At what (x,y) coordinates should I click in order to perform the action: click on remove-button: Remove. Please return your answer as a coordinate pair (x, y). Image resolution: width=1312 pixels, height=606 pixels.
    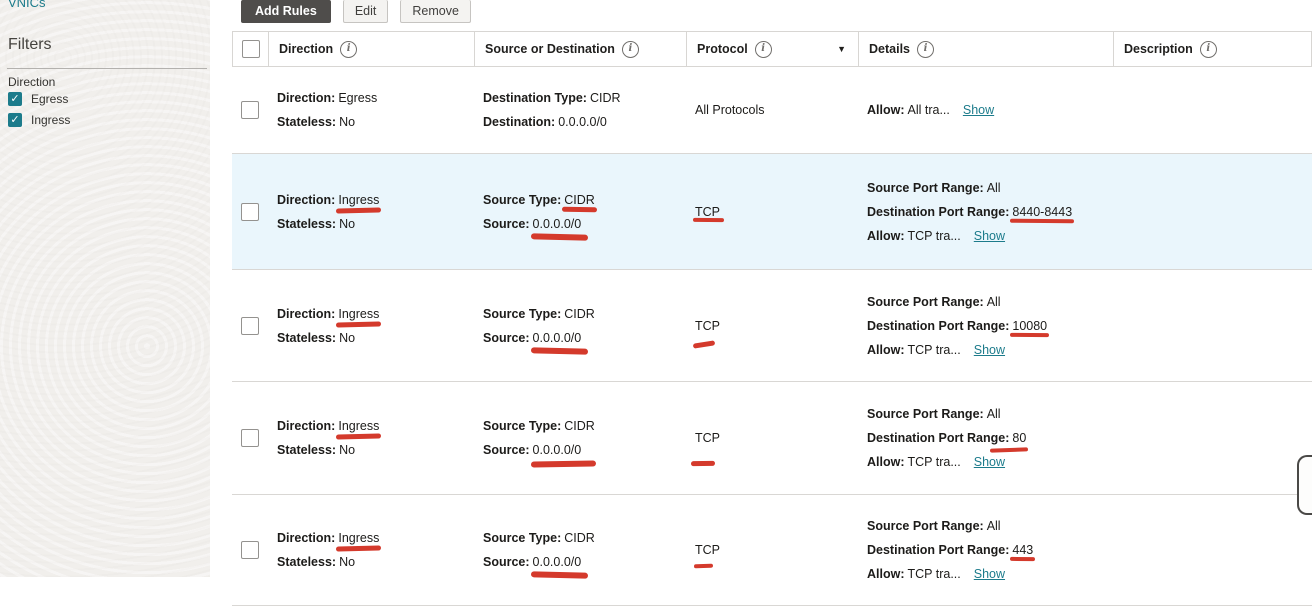
    Looking at the image, I should click on (435, 11).